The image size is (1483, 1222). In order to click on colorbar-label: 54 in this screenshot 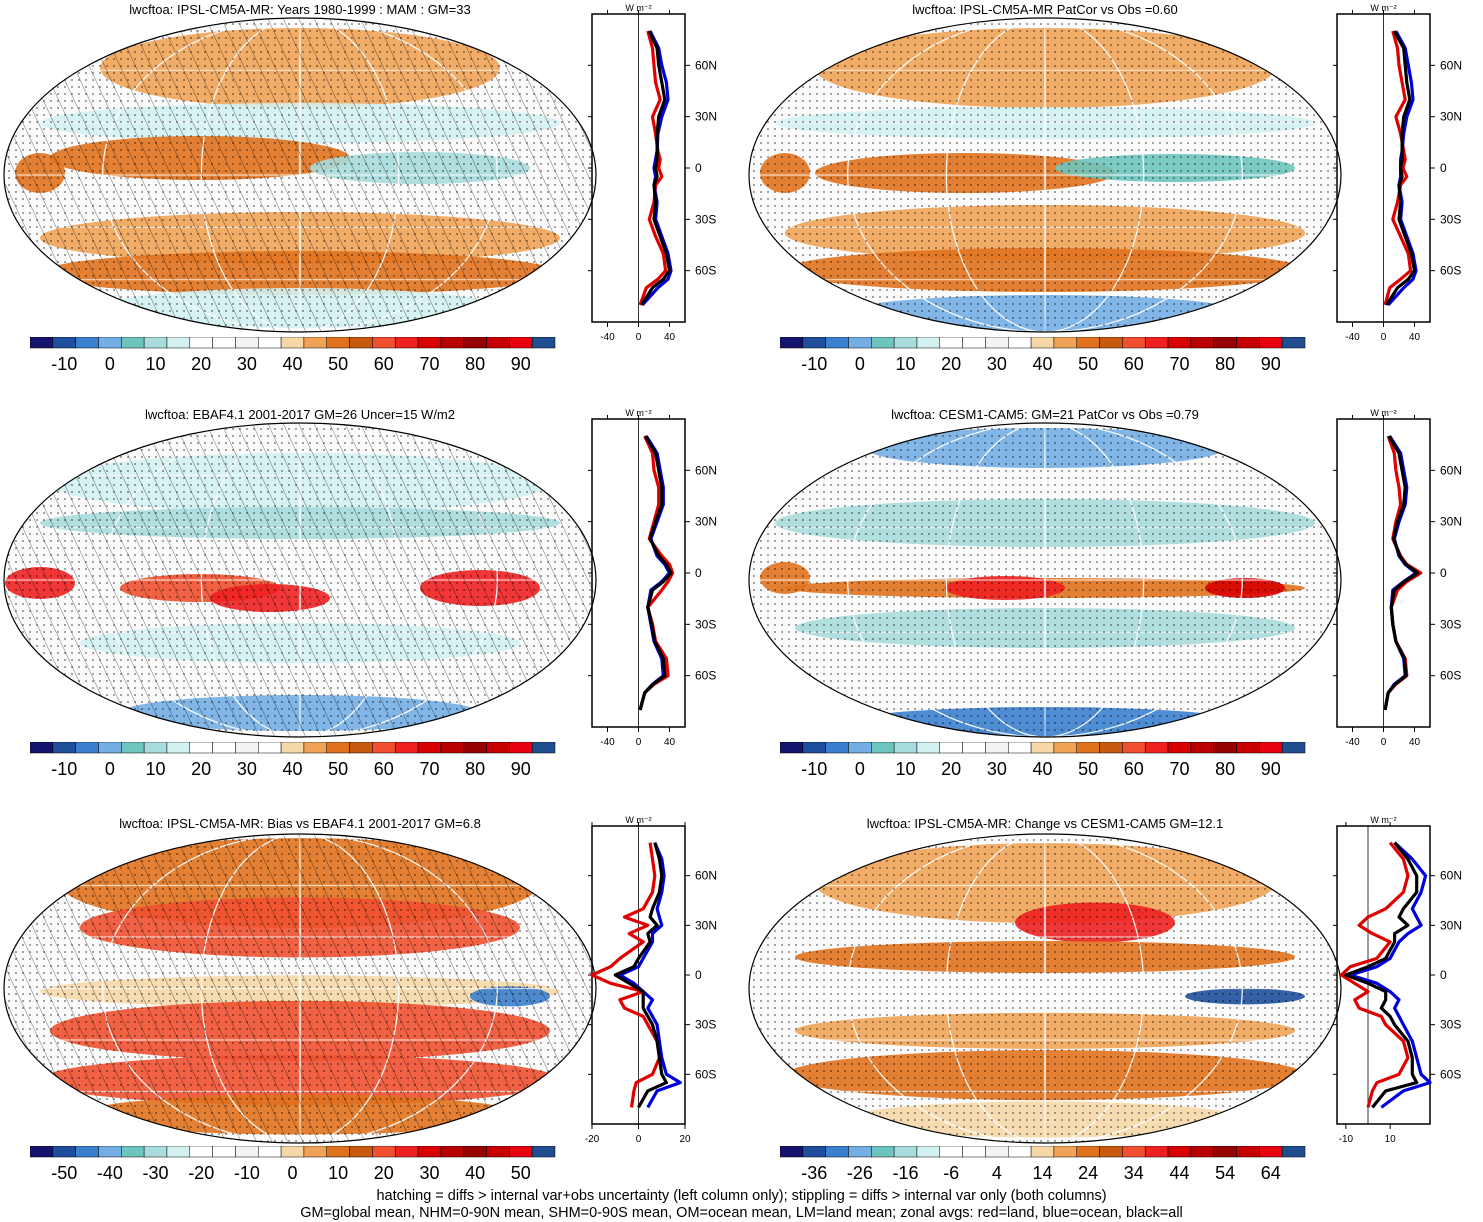, I will do `click(1225, 1173)`.